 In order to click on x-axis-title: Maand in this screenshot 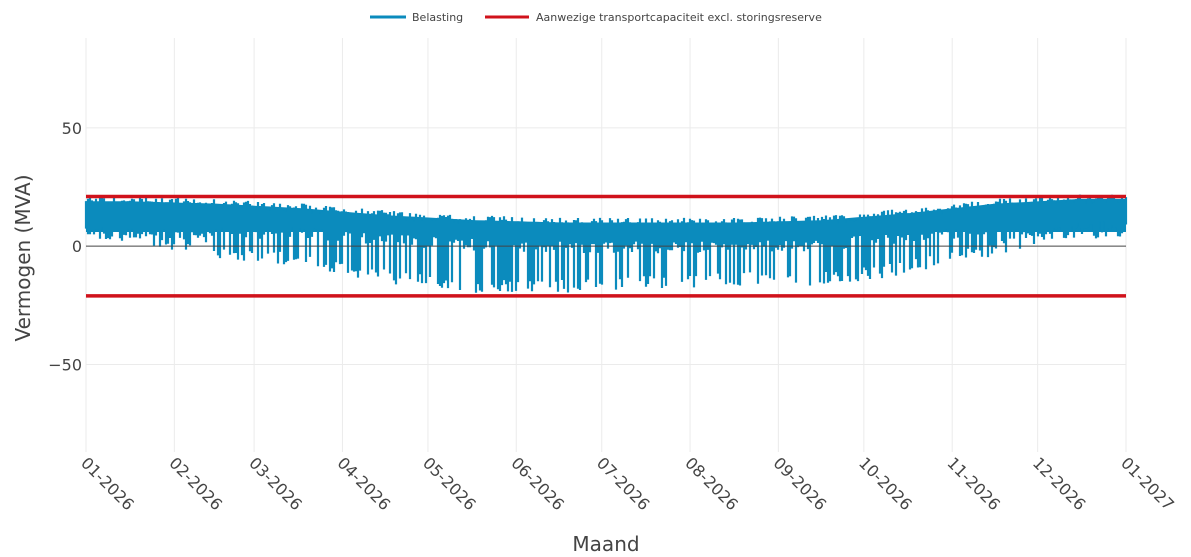, I will do `click(605, 544)`.